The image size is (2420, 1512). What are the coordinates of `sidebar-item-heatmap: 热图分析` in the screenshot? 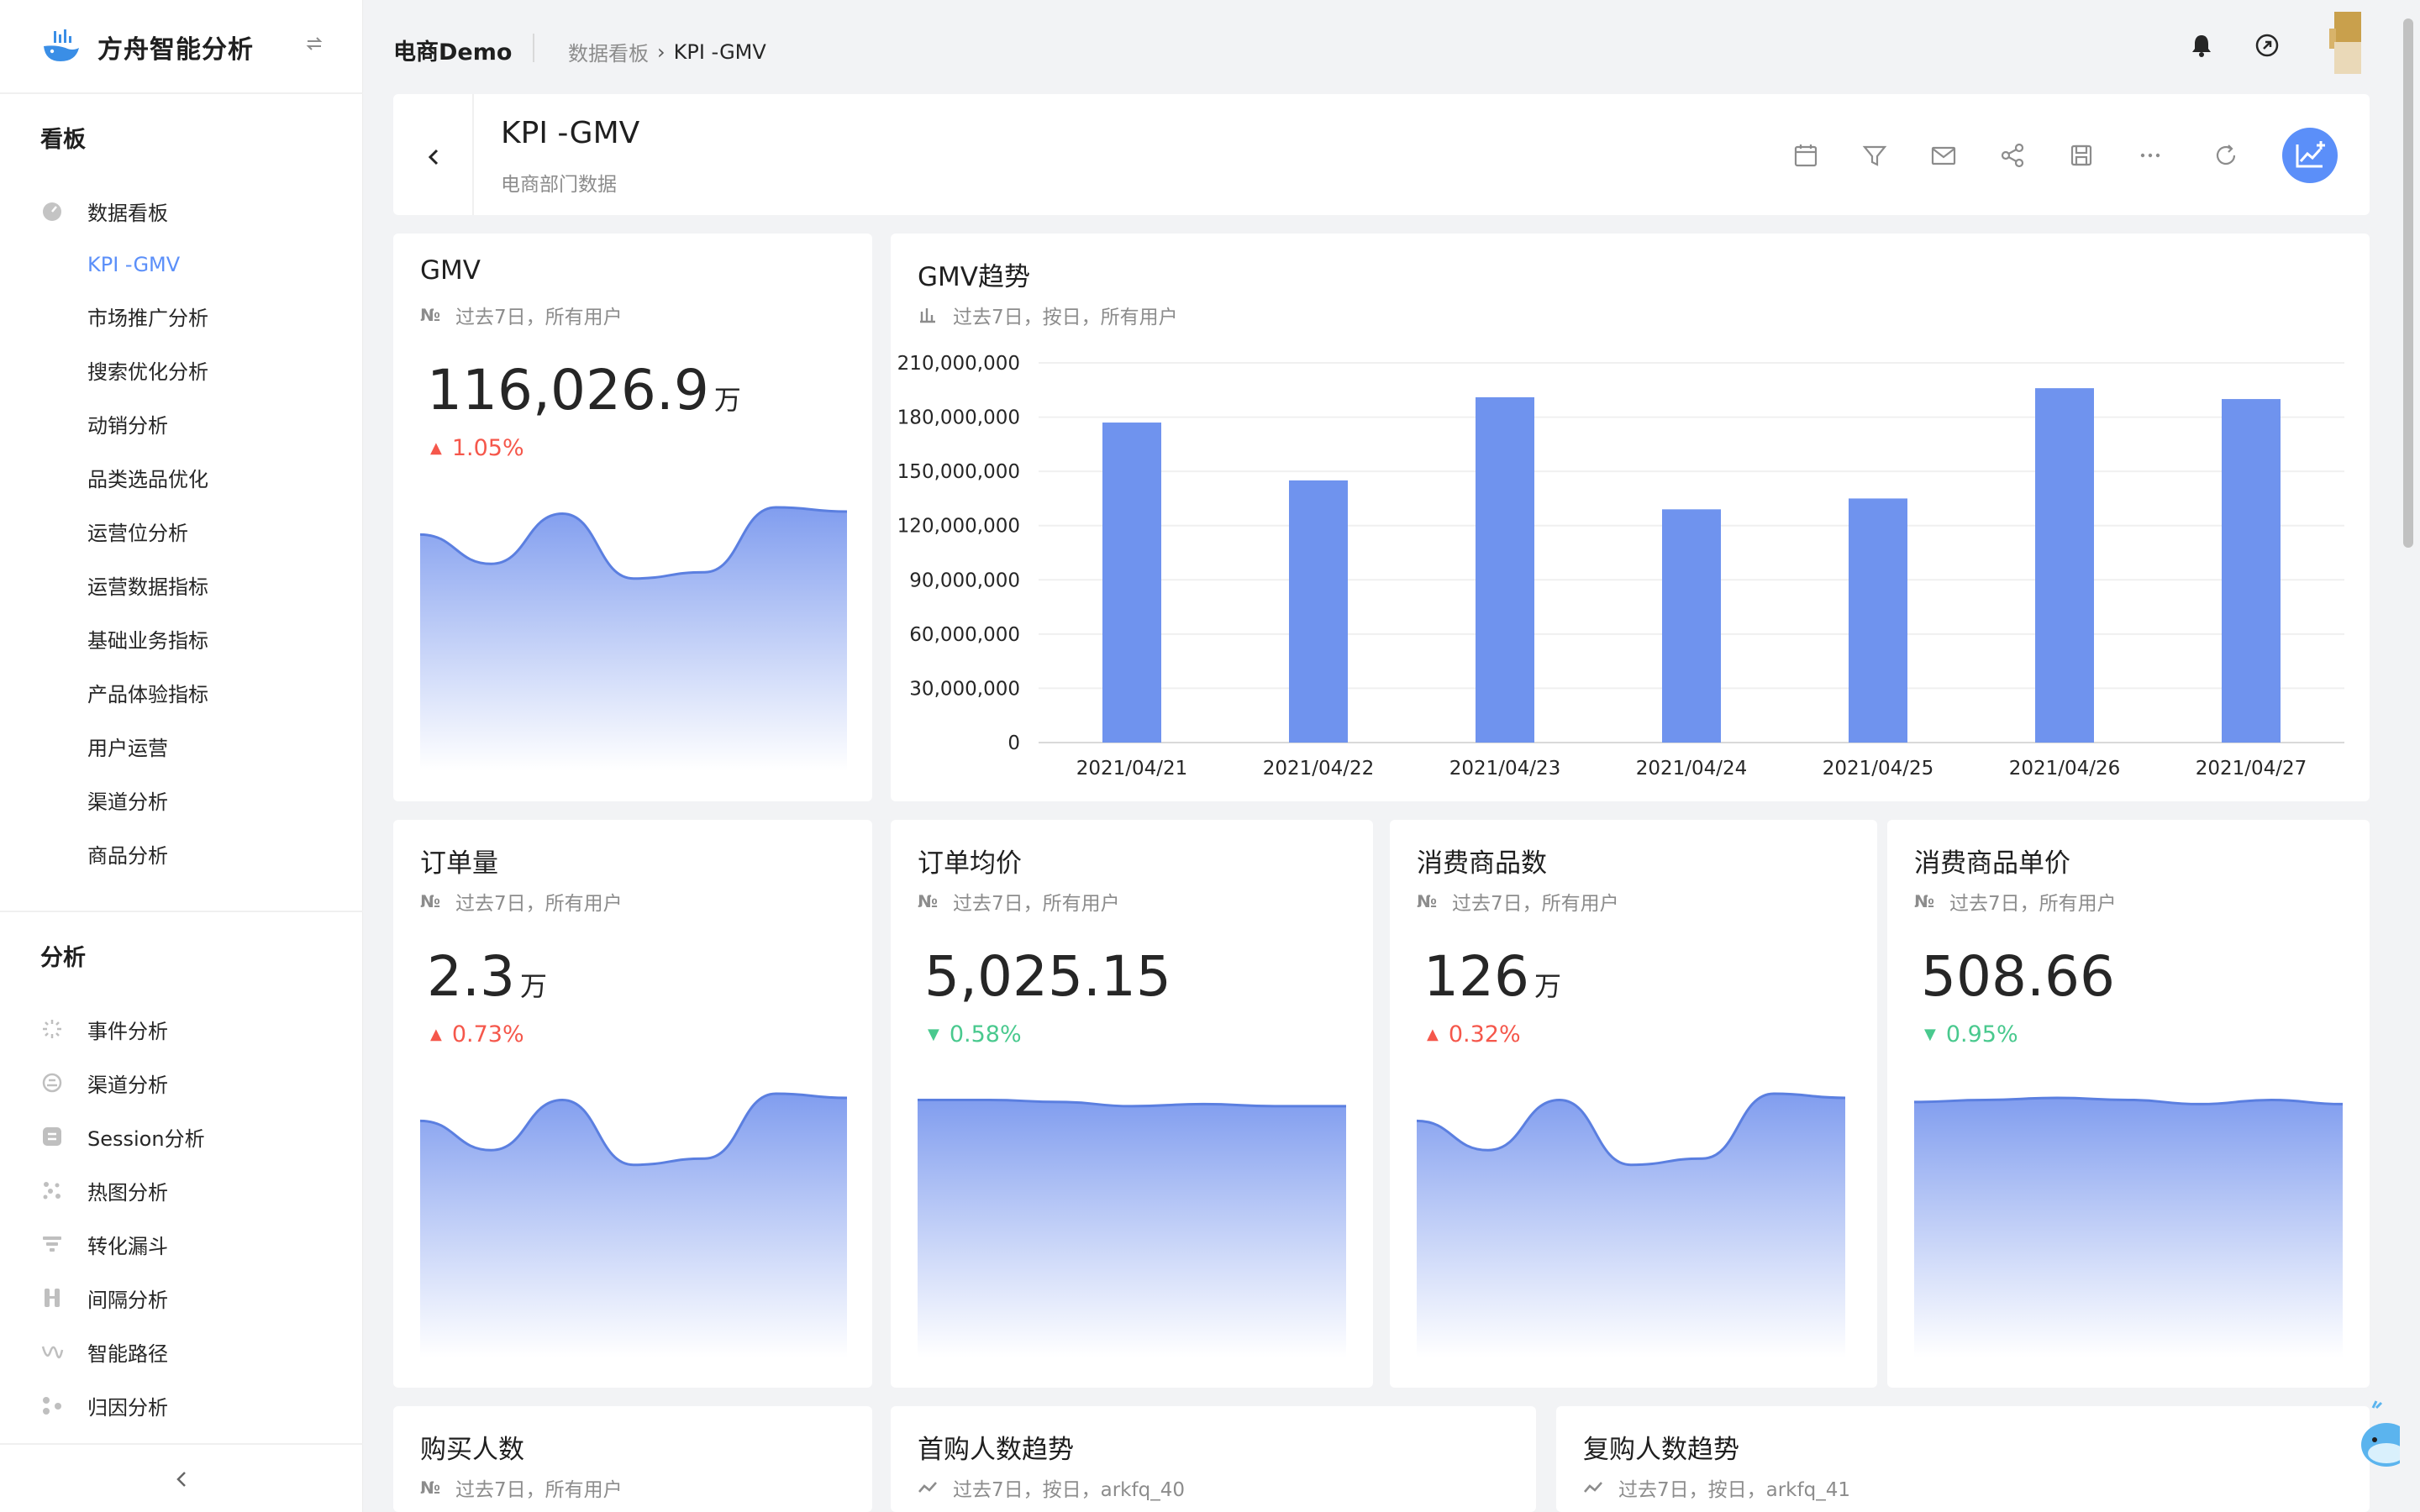 It's located at (191, 1190).